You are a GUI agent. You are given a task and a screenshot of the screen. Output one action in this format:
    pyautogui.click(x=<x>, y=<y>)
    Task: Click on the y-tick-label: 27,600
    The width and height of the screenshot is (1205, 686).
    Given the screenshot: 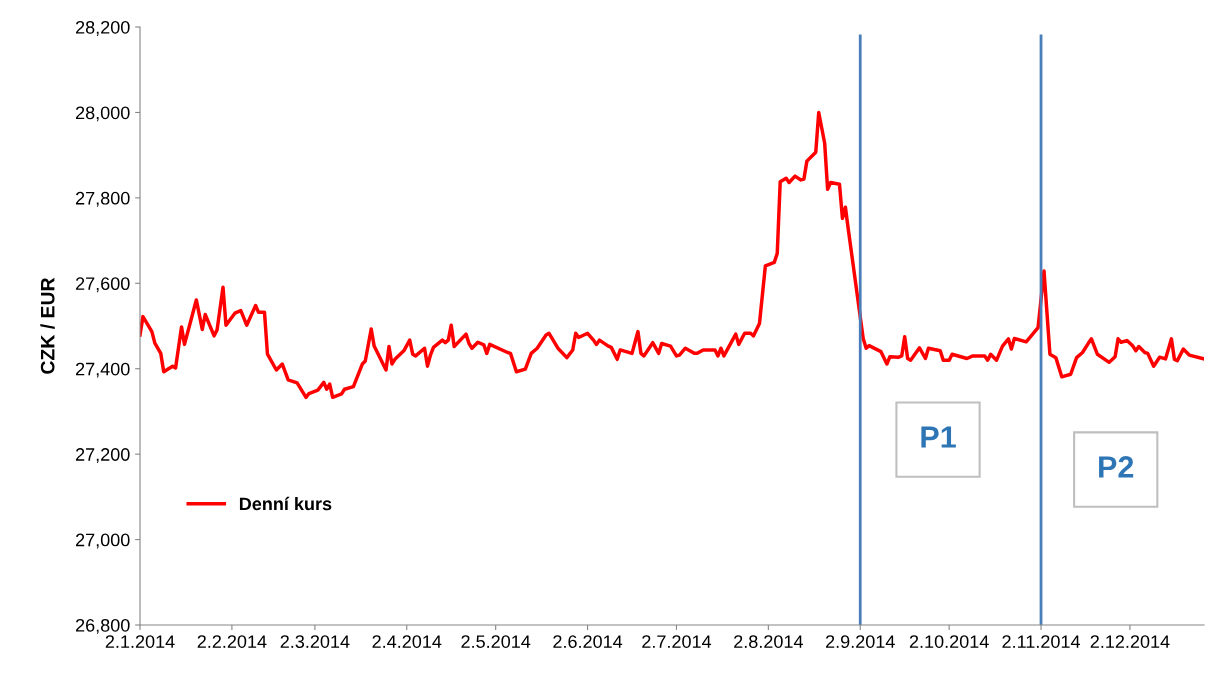 What is the action you would take?
    pyautogui.click(x=102, y=285)
    